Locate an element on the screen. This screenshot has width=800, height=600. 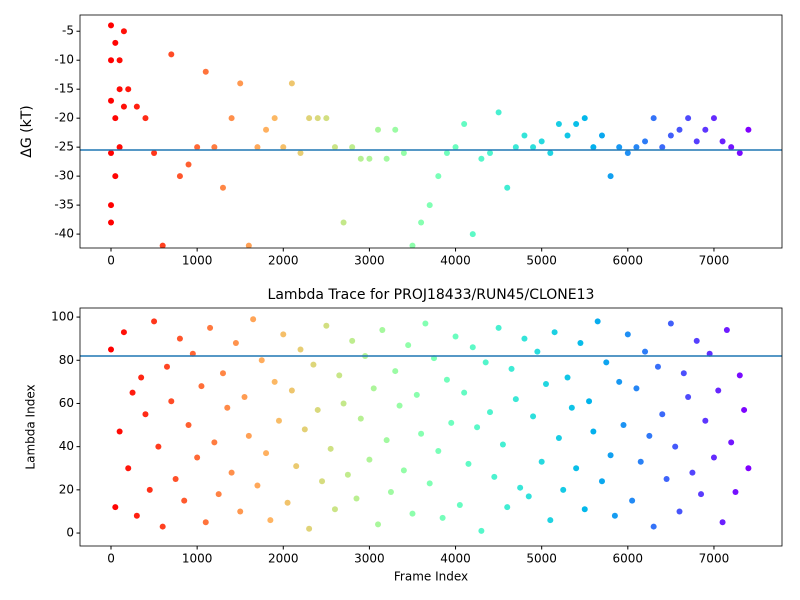
y-tick-label: 80 is located at coordinates (66, 360).